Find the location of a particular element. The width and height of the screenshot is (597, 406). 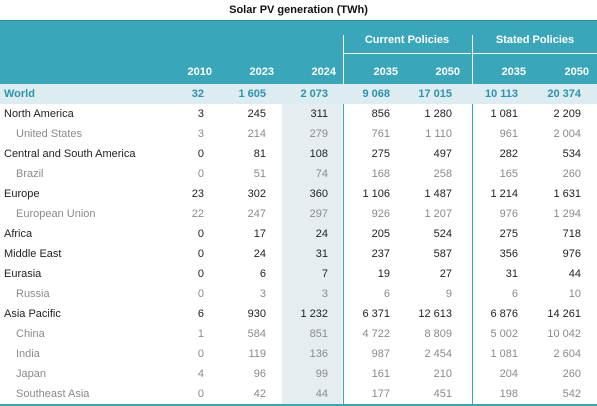

value-cell-sp-2035: 31 is located at coordinates (511, 274).